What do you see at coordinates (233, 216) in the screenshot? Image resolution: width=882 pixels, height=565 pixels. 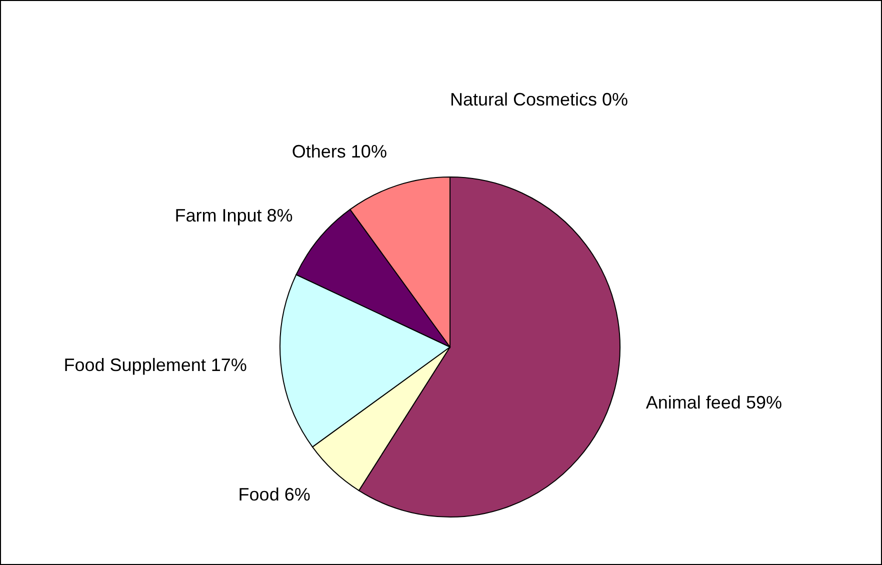 I see `slice-label: Farm Input 8%` at bounding box center [233, 216].